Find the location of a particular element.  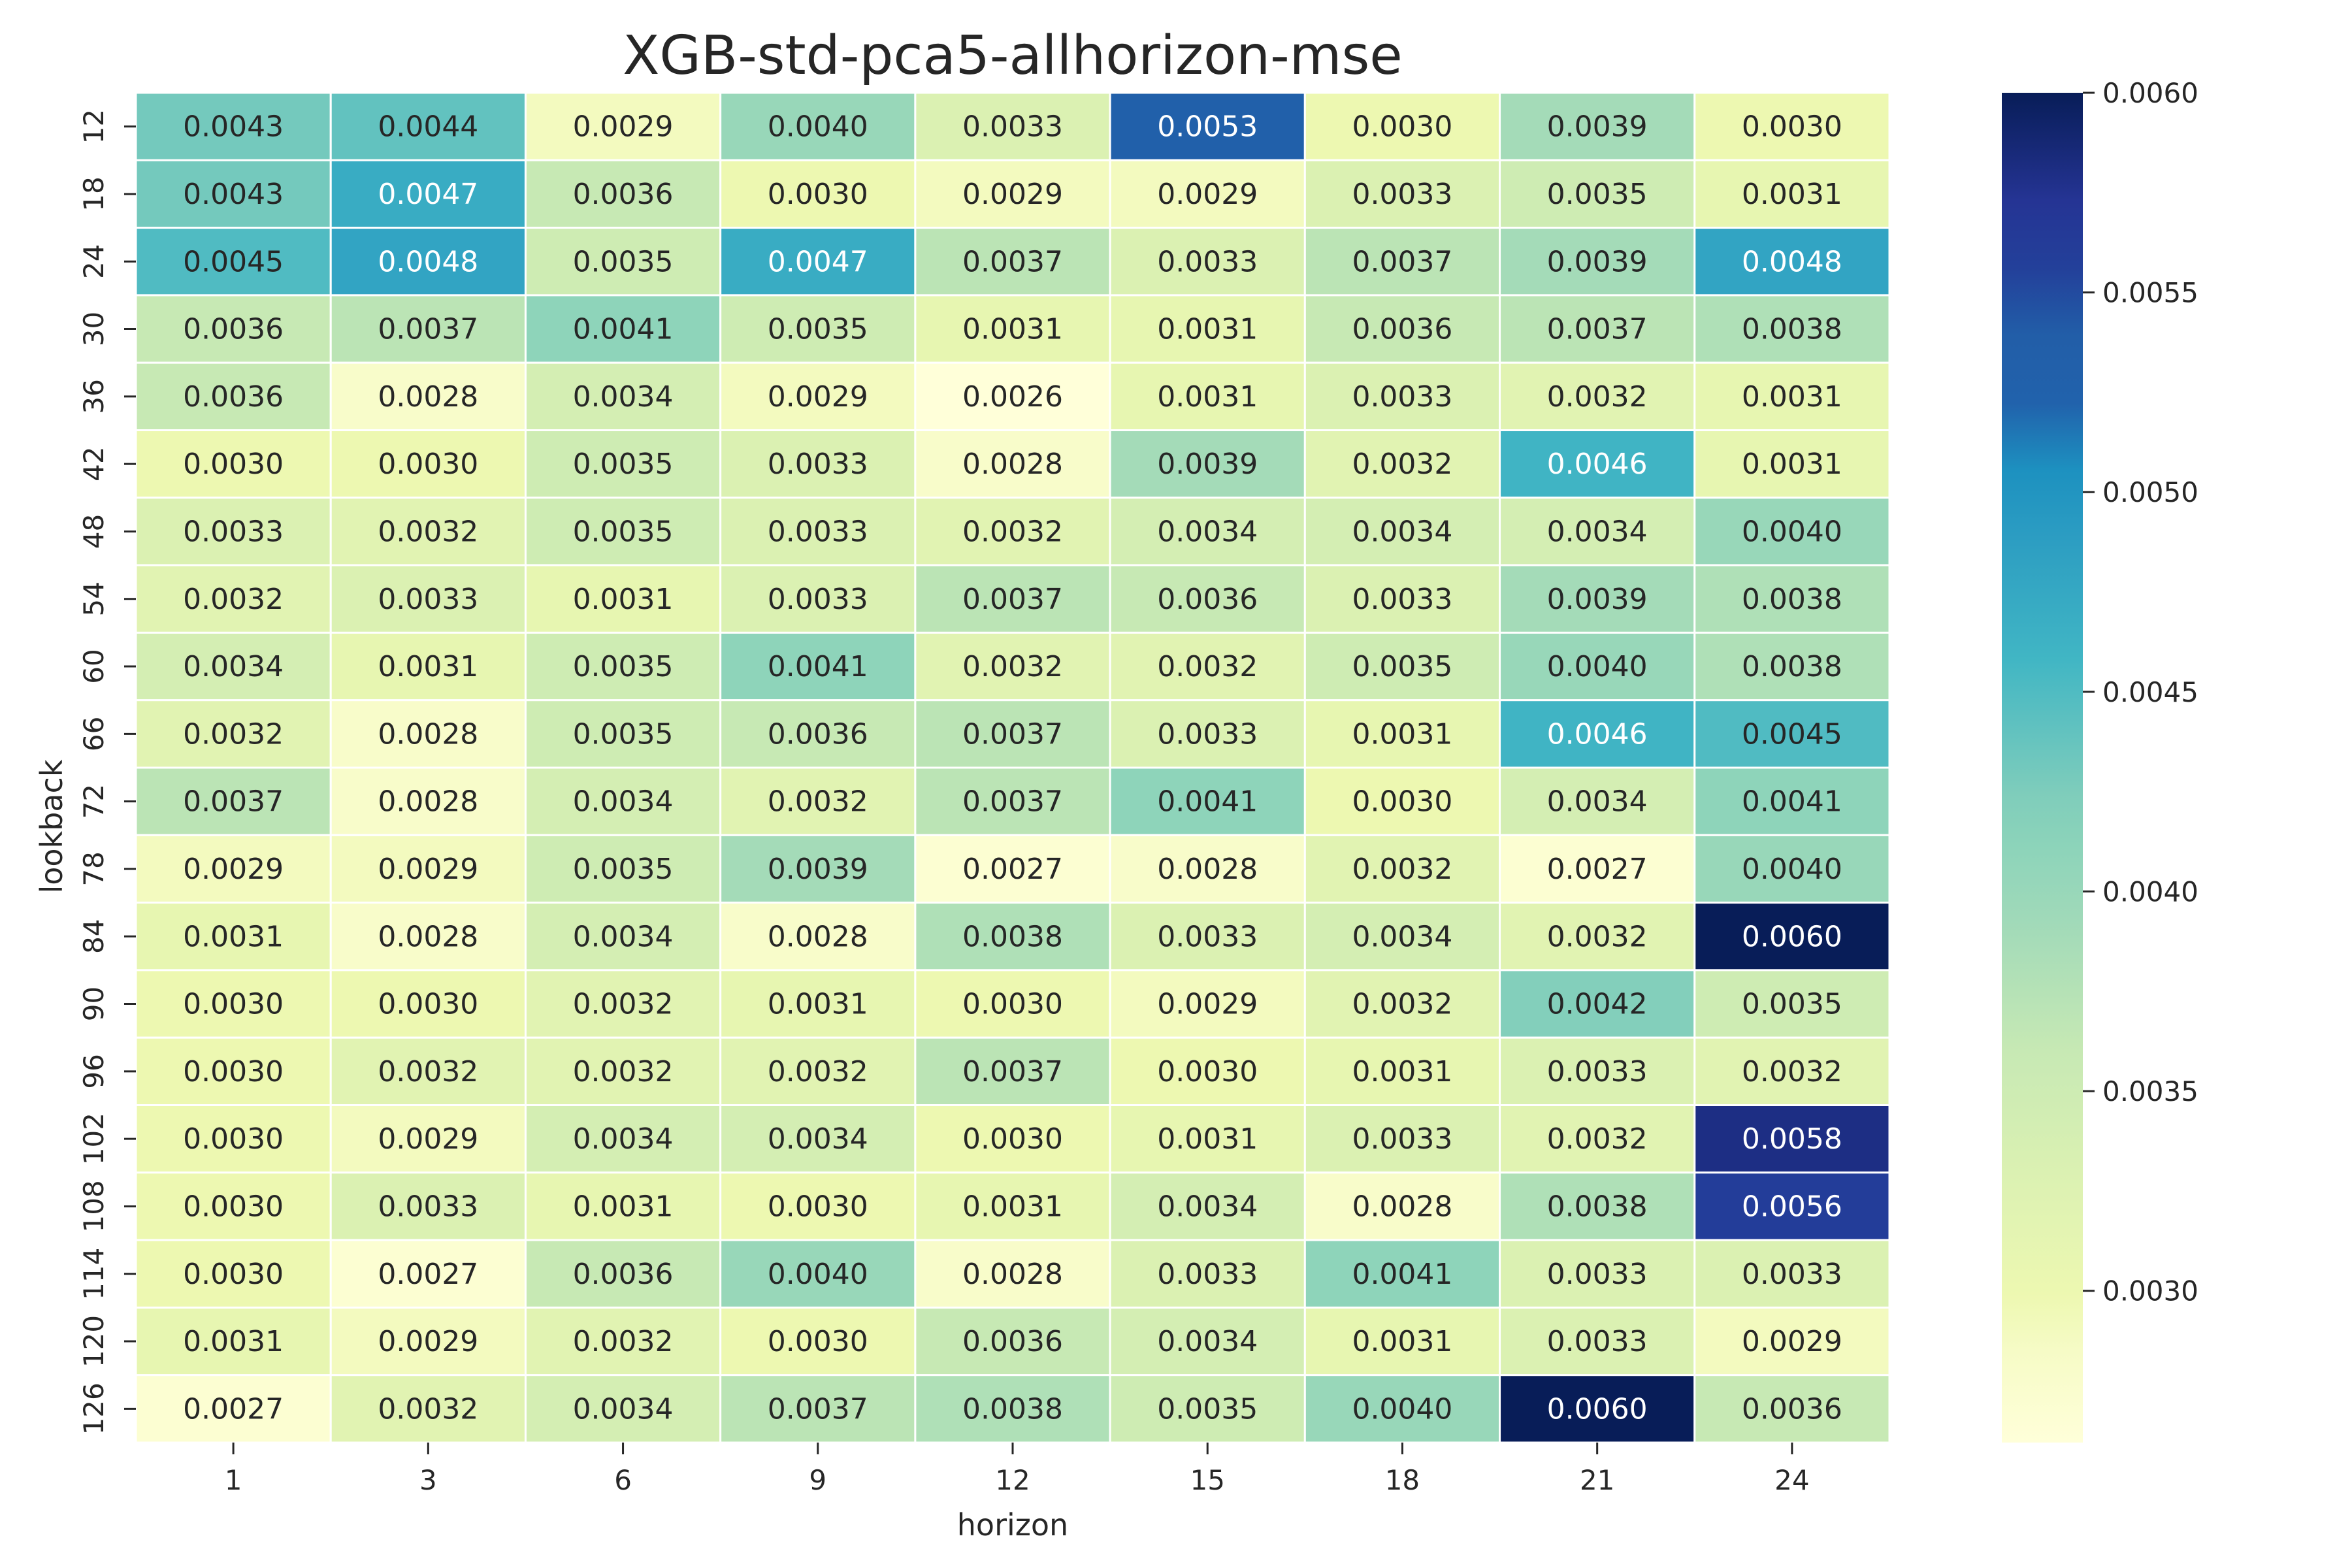

y-tick-label: 54 is located at coordinates (94, 598).